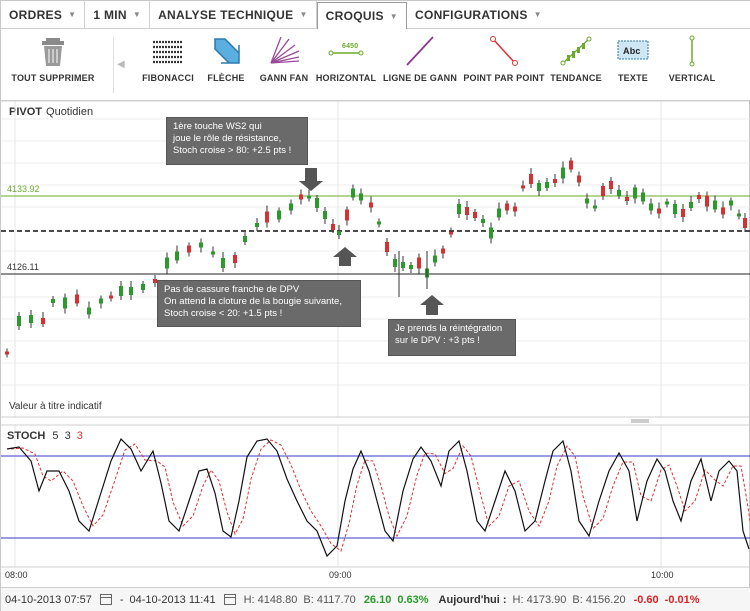 The image size is (750, 611). Describe the element at coordinates (346, 78) in the screenshot. I see `tool-label: HORIZONTAL` at that location.